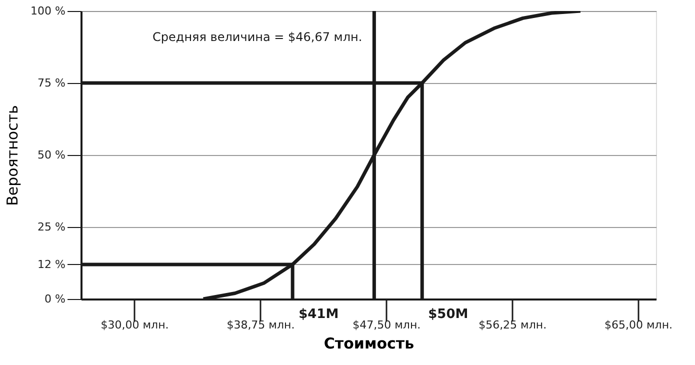 The height and width of the screenshot is (365, 695). What do you see at coordinates (448, 314) in the screenshot?
I see `annotation: $50M` at bounding box center [448, 314].